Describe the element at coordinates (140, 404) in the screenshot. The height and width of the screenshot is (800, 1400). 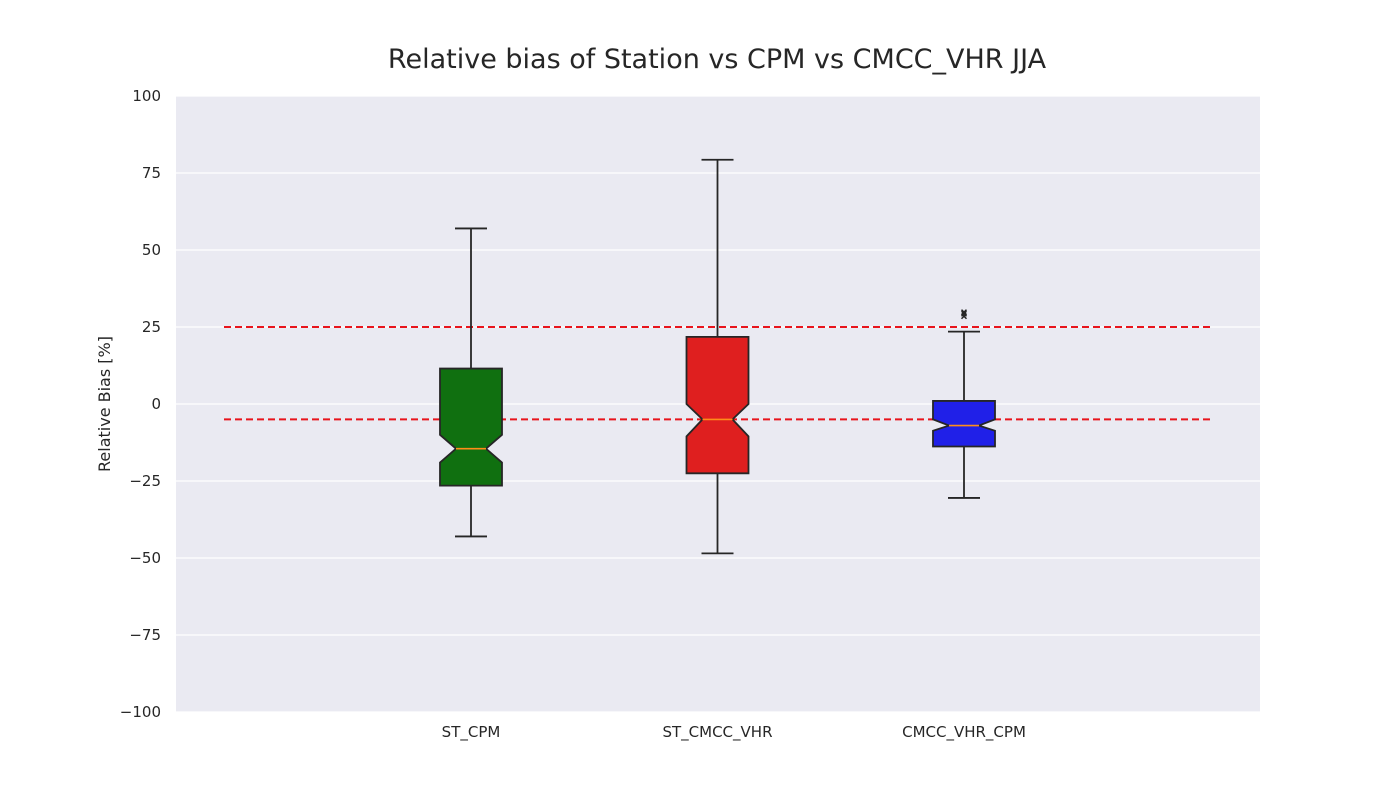
I see `y-tick-labels: 100 75 50 25 0 −25 −50 −75 −100` at that location.